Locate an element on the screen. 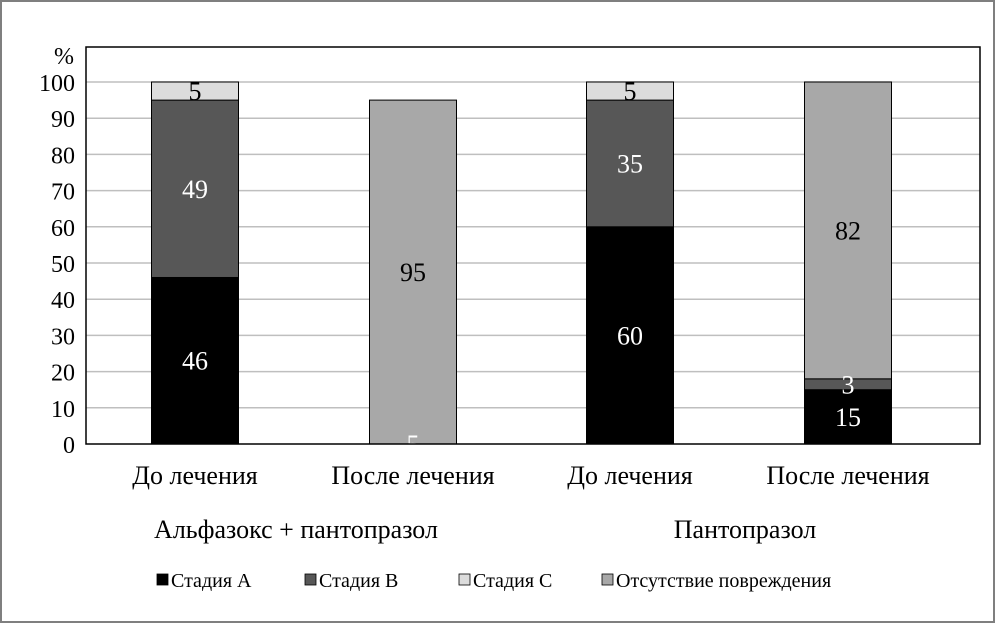 The width and height of the screenshot is (995, 626). y-tick-label: 30 is located at coordinates (63, 337).